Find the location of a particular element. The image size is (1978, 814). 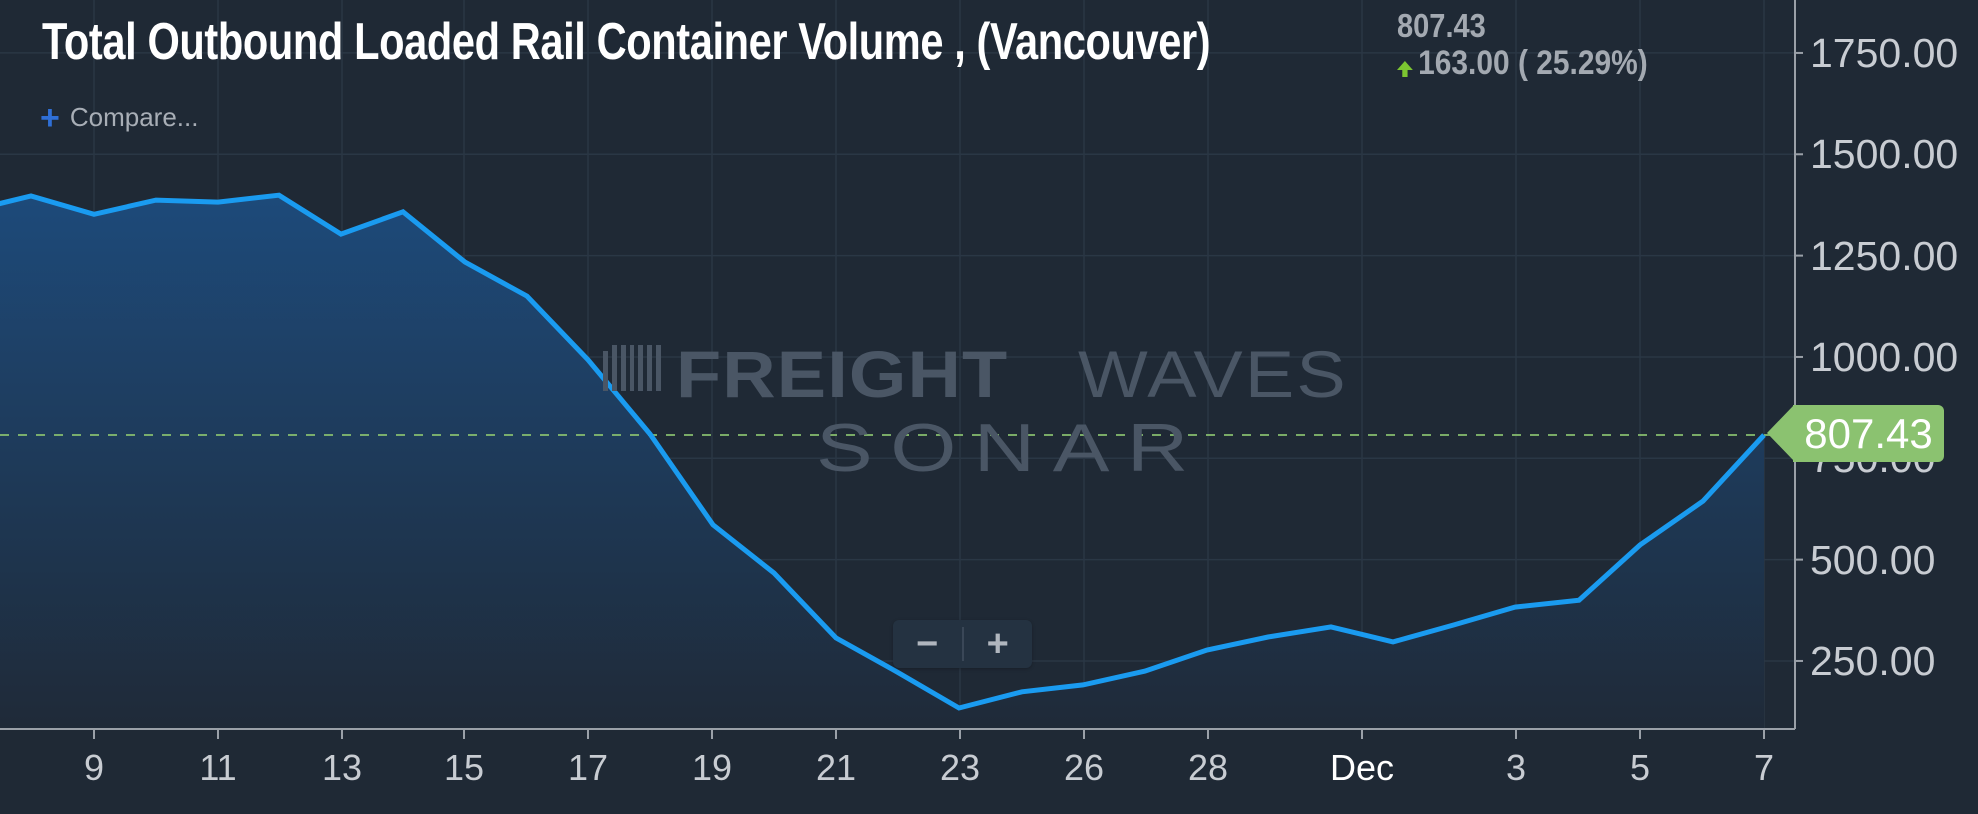

x-axis-label: 9 is located at coordinates (94, 767).